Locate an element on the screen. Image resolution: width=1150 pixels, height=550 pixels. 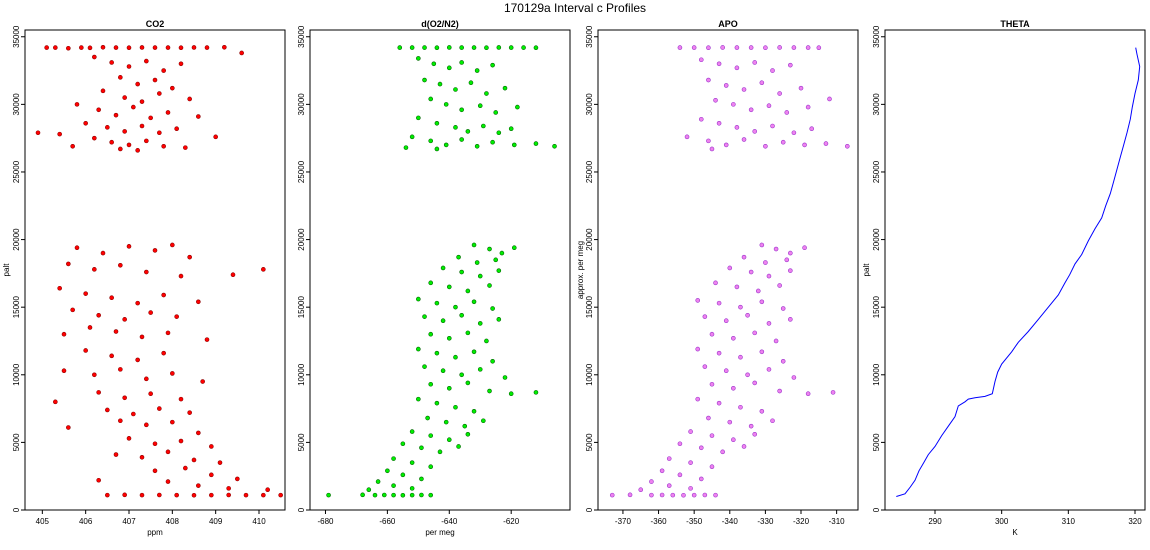
y-tick-label-do2n2-4: 20000 is located at coordinates (301, 239).